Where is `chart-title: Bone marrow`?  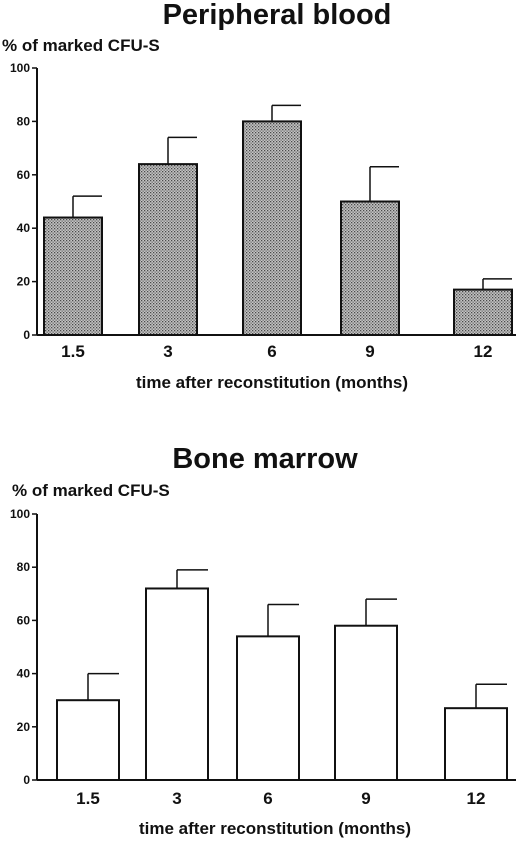
chart-title: Bone marrow is located at coordinates (265, 459).